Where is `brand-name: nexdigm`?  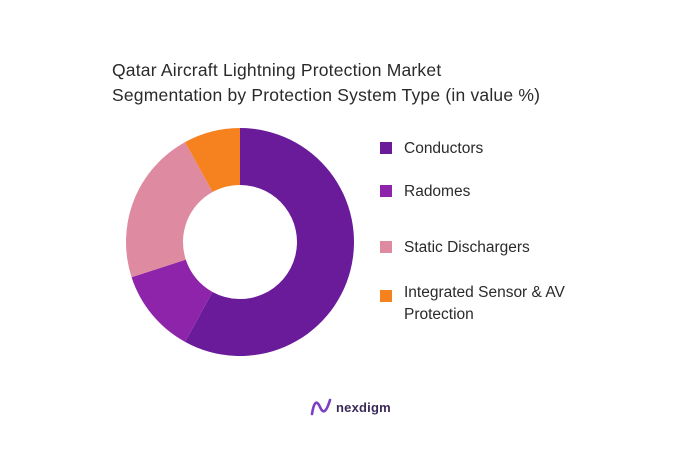 brand-name: nexdigm is located at coordinates (363, 407).